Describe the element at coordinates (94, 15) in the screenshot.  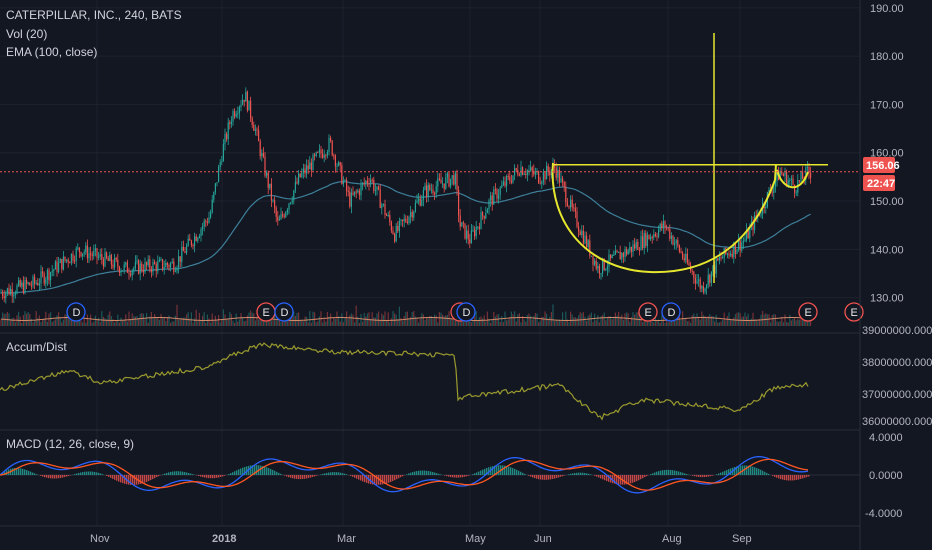
I see `symbol-legend: CATERPILLAR, INC., 240, BATS` at that location.